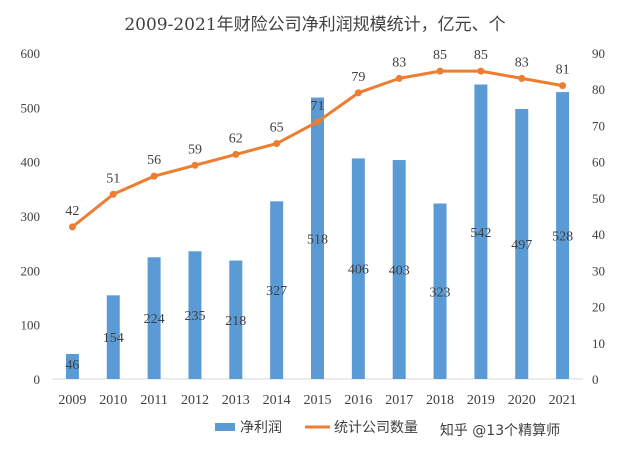 This screenshot has height=450, width=630. Describe the element at coordinates (481, 400) in the screenshot. I see `x-tick-label: 2019` at that location.